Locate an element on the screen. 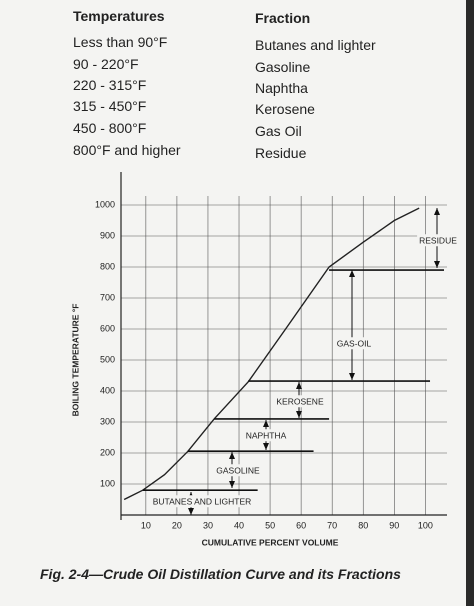 This screenshot has height=606, width=474. y-tick-label: 800 is located at coordinates (107, 266).